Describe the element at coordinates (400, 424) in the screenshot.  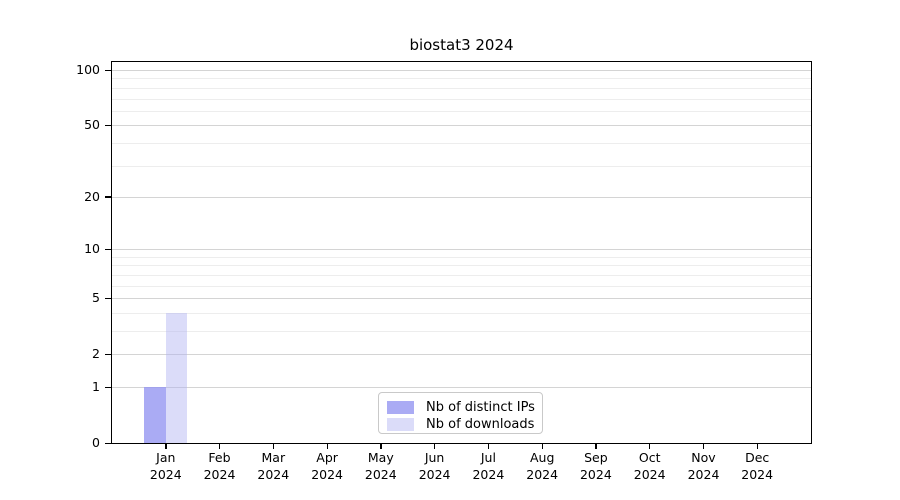
I see `legend-swatch-downloads` at that location.